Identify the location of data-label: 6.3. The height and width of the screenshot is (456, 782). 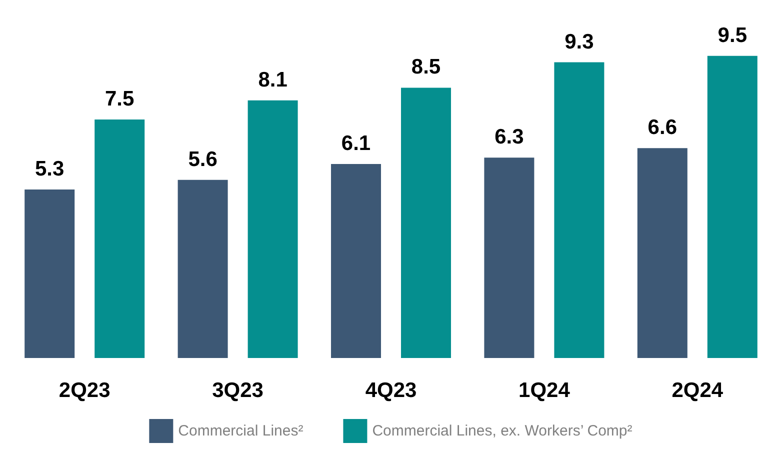
(509, 137).